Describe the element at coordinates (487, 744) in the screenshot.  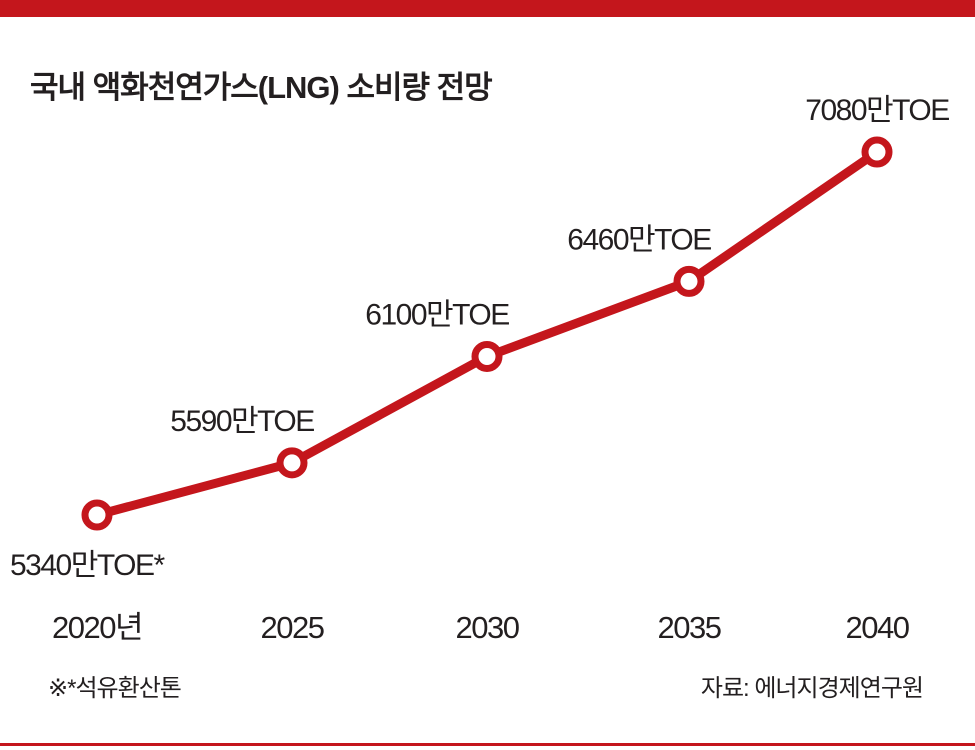
I see `bottom-rule` at that location.